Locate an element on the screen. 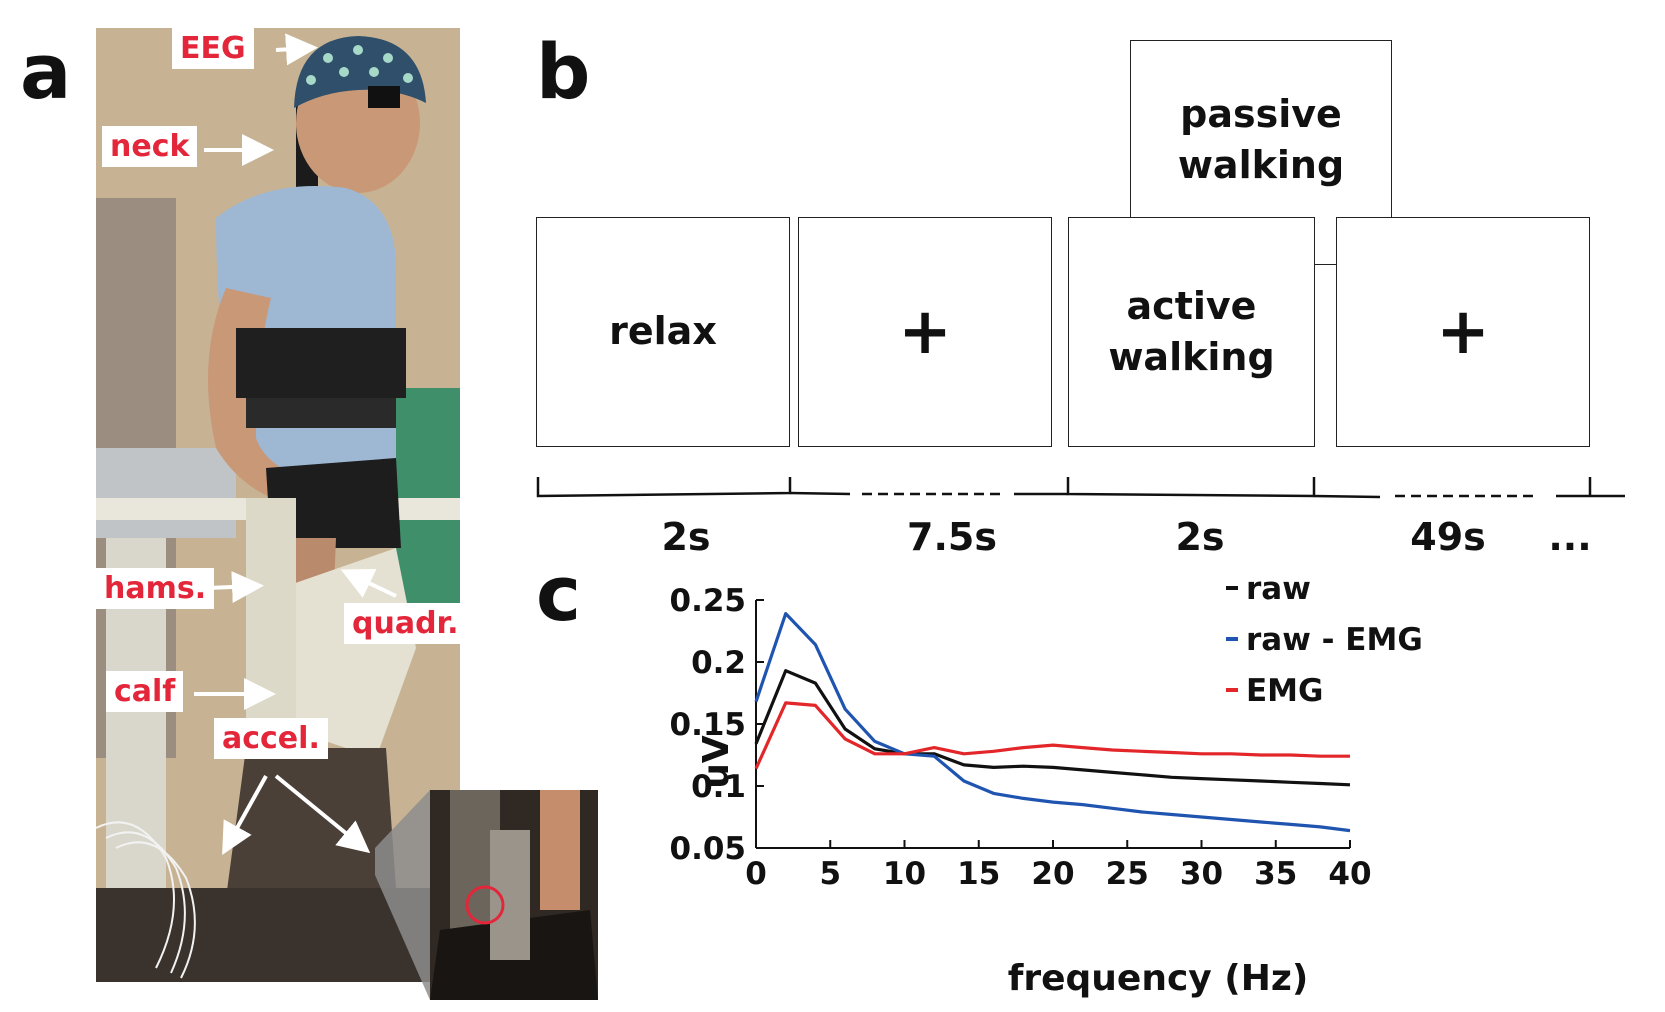  x-tick-label: 0 is located at coordinates (756, 874).